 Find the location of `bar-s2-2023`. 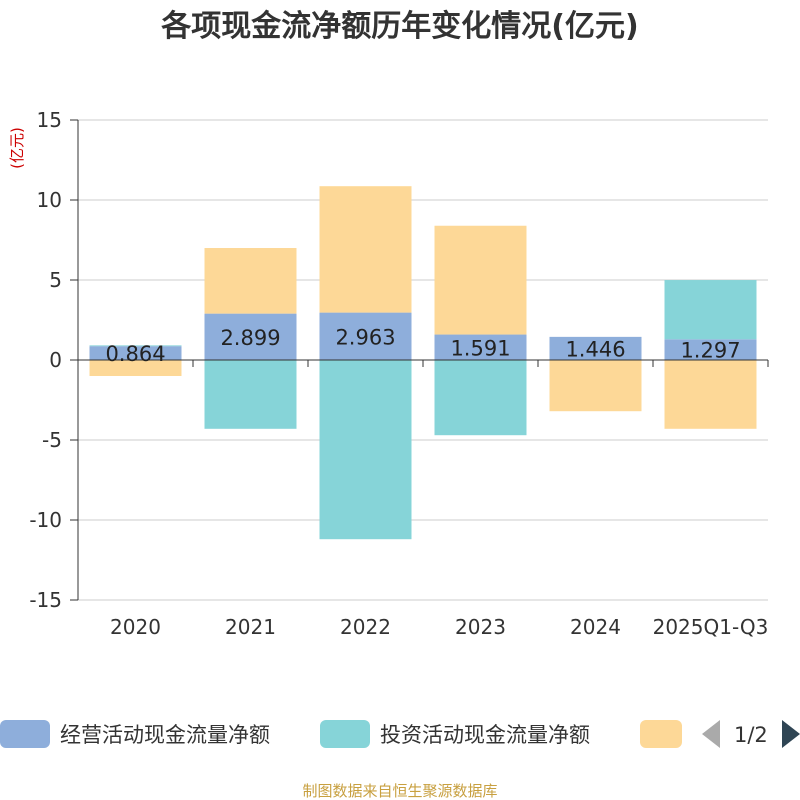

bar-s2-2023 is located at coordinates (480, 280).